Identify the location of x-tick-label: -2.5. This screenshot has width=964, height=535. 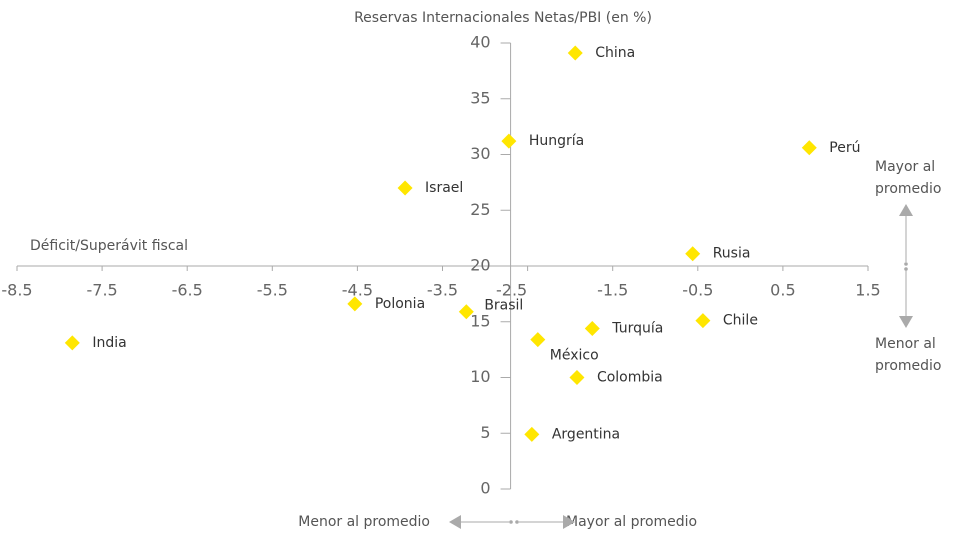
(511, 290).